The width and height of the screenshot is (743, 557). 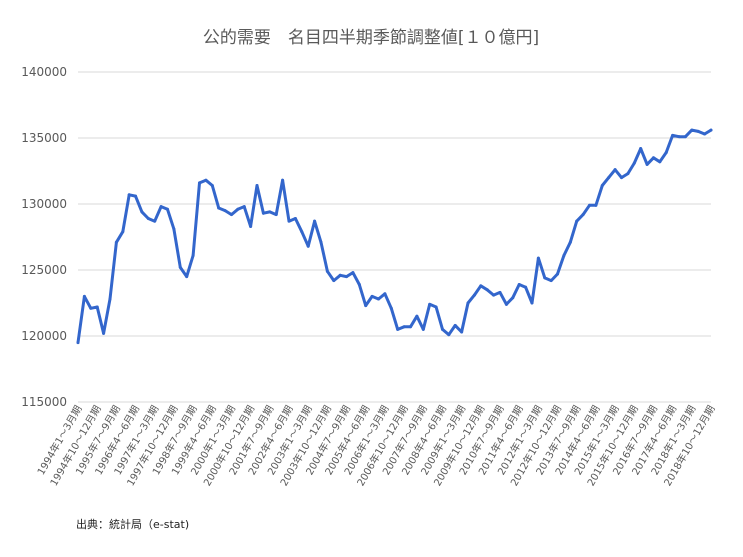 I want to click on y-tick-label: 115000, so click(x=44, y=402).